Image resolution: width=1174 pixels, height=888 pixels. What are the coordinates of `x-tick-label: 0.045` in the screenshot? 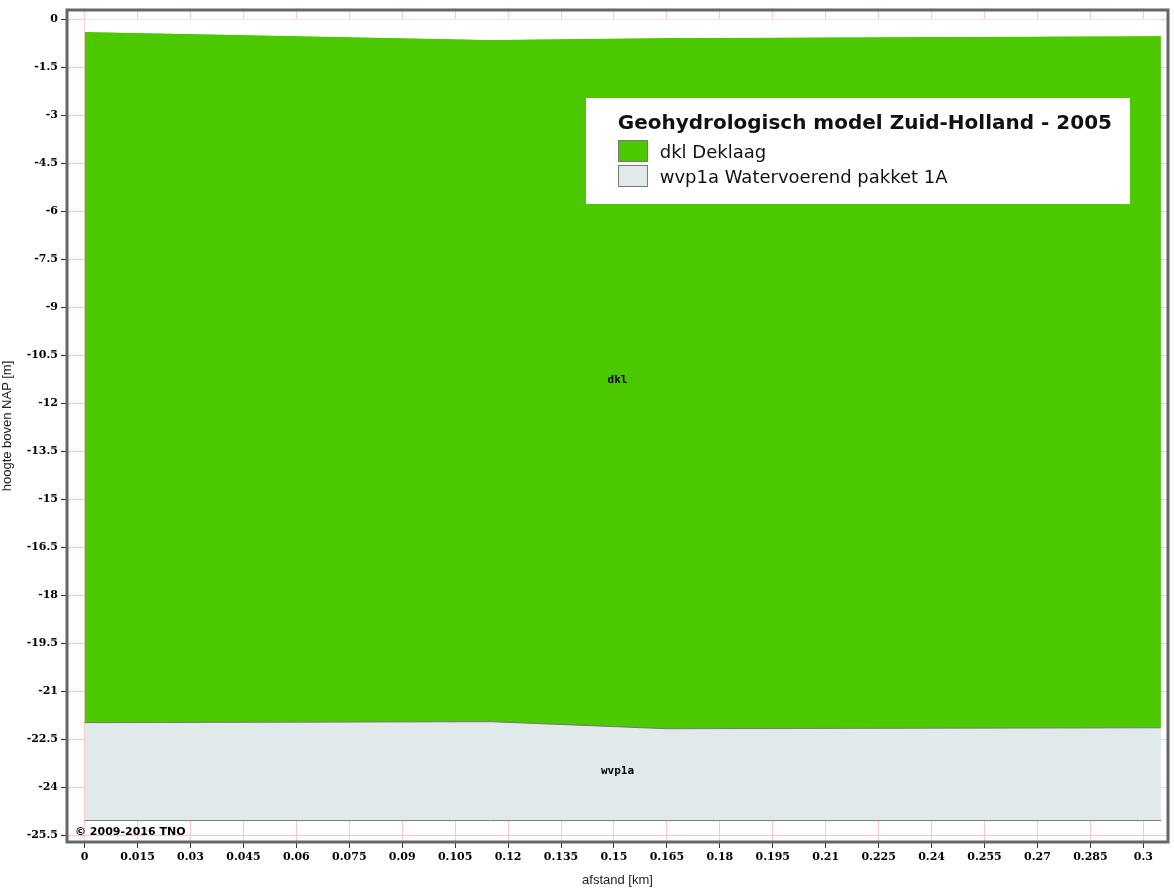 It's located at (243, 857).